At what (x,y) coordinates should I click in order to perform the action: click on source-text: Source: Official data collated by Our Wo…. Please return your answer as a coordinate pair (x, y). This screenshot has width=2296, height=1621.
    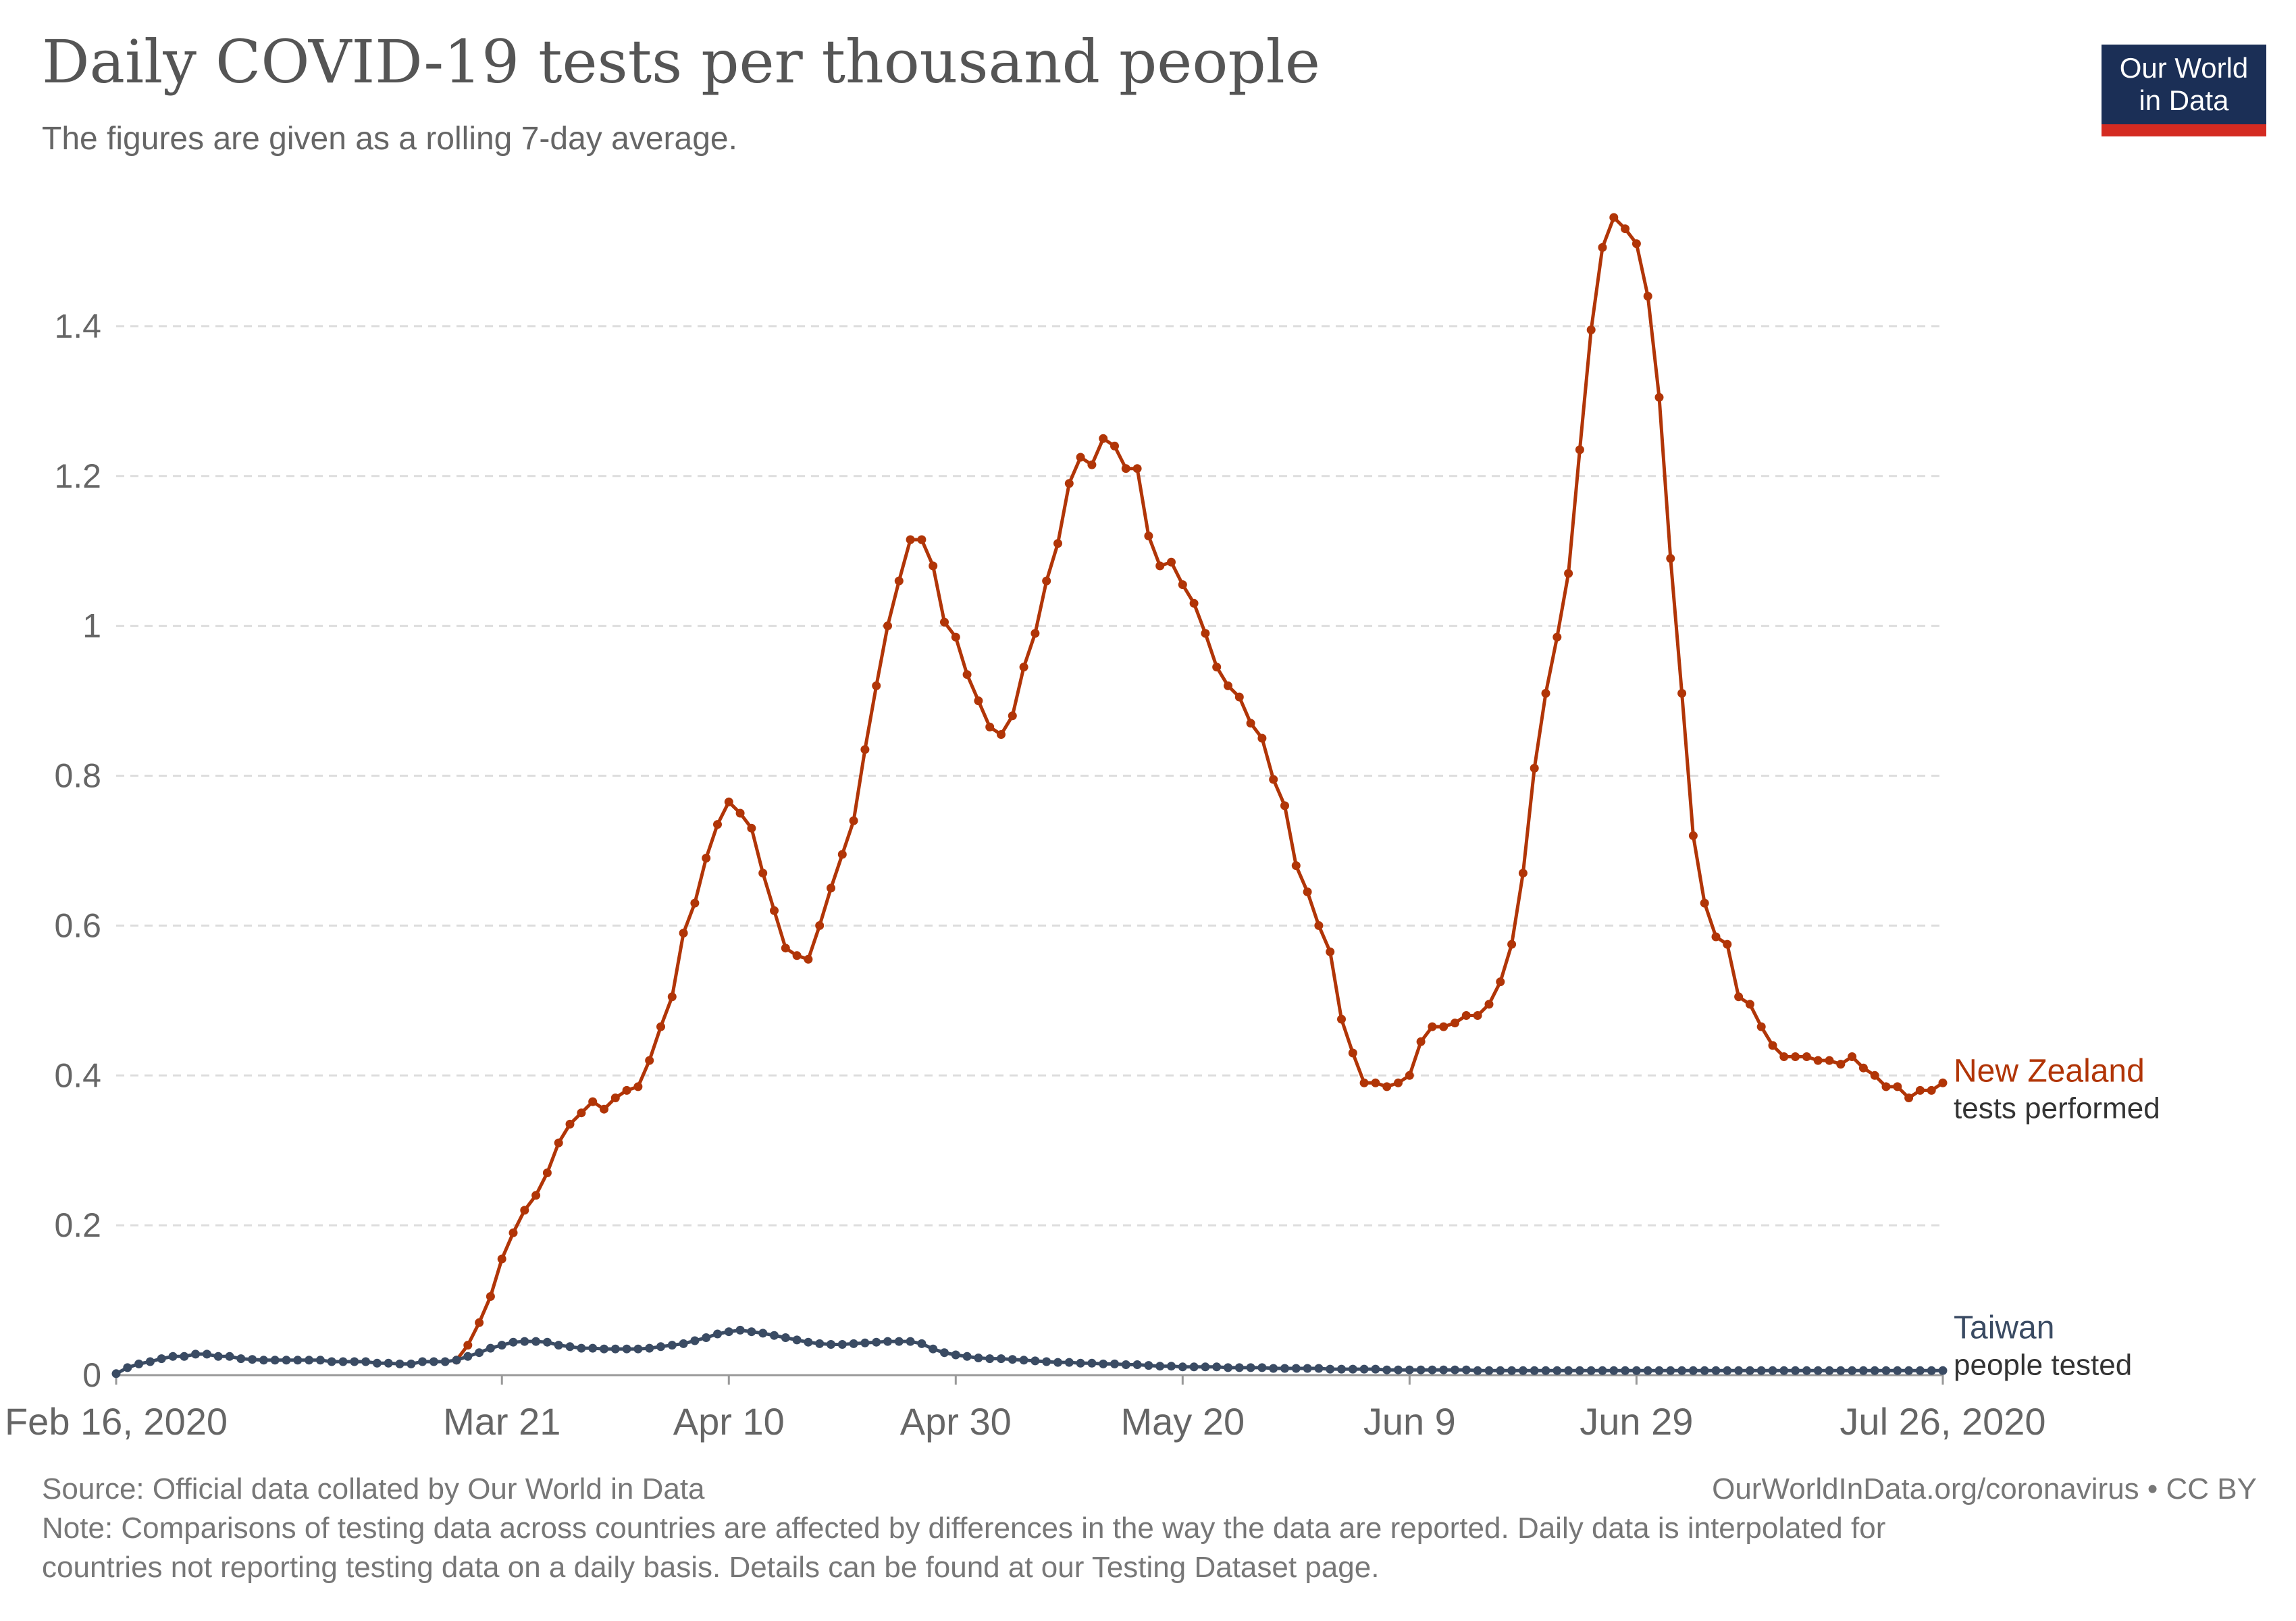
    Looking at the image, I should click on (374, 1489).